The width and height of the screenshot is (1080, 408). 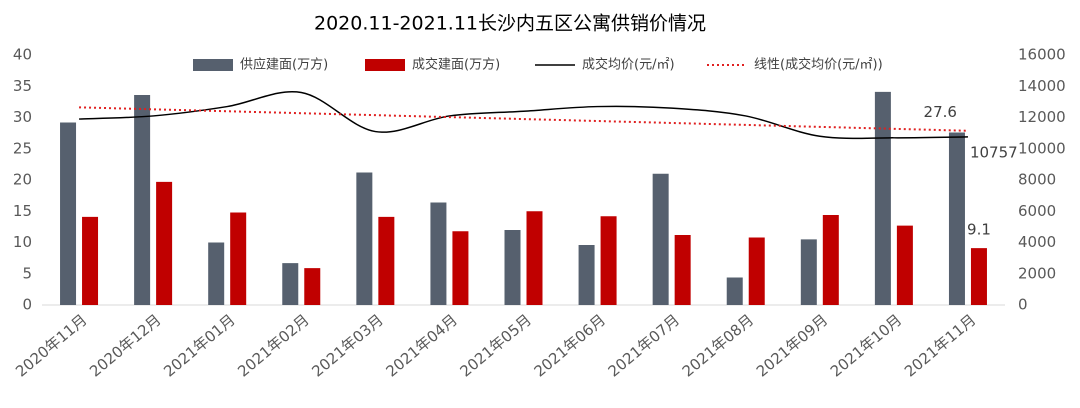 I want to click on y-tick-label: 40, so click(x=22, y=55).